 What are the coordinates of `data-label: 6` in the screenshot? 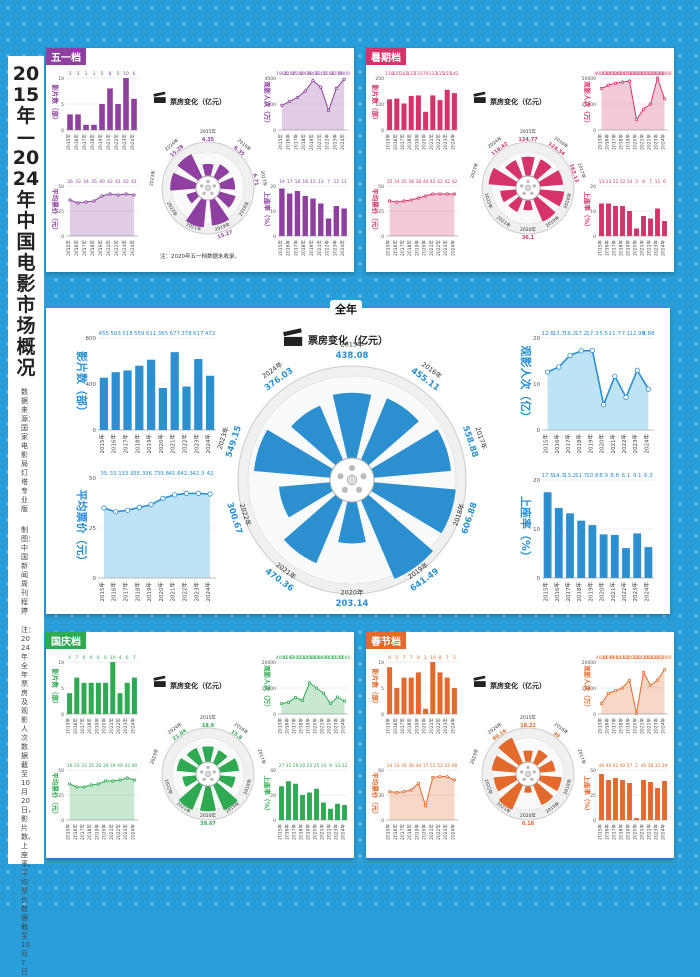 It's located at (134, 74).